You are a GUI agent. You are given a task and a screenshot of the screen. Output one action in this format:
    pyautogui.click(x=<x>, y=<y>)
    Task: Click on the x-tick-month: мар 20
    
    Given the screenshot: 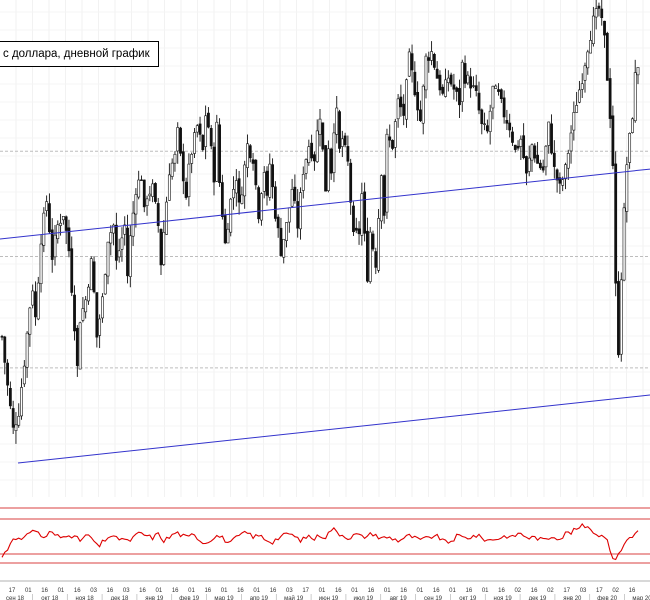 What is the action you would take?
    pyautogui.click(x=641, y=598)
    